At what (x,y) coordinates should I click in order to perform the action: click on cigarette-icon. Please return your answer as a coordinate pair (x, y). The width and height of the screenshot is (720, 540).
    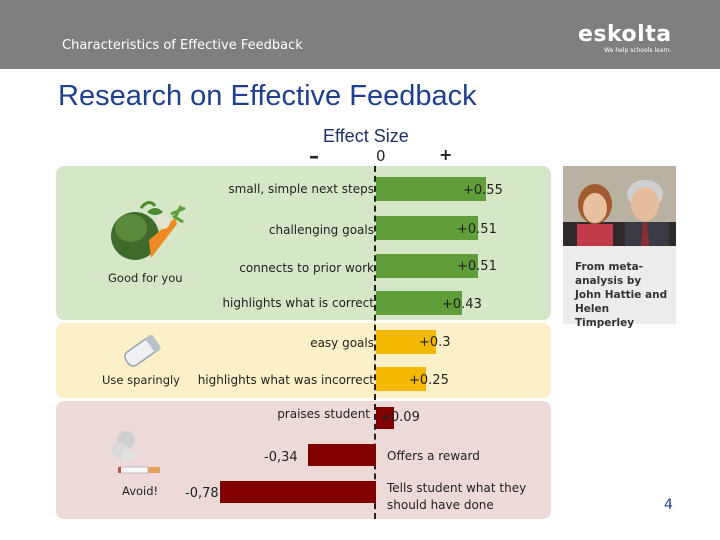
    Looking at the image, I should click on (136, 452).